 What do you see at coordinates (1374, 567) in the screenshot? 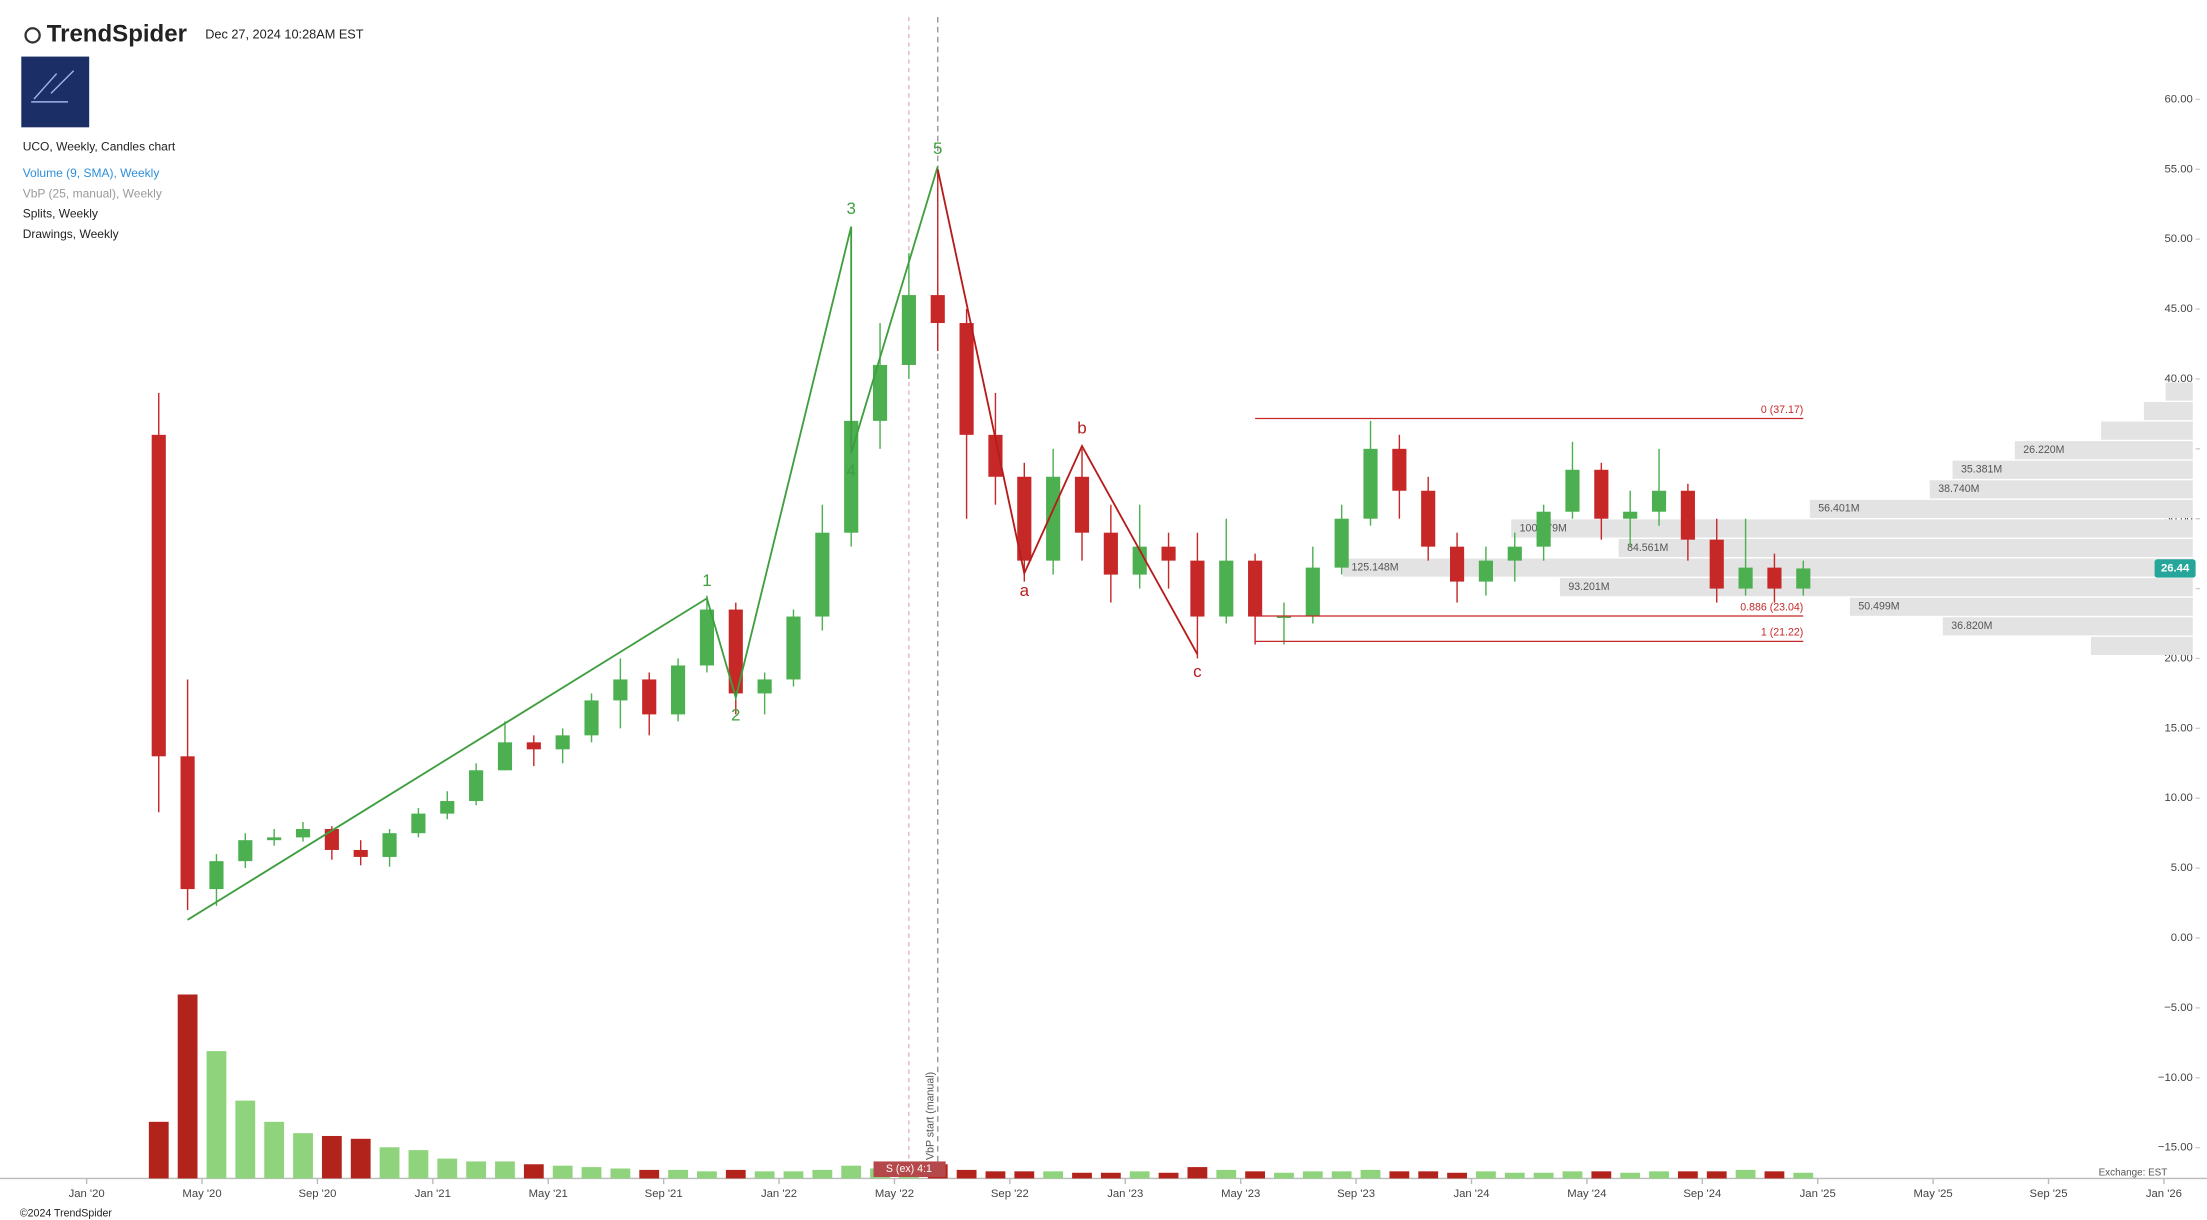
I see `vbp-label: 125.148M` at bounding box center [1374, 567].